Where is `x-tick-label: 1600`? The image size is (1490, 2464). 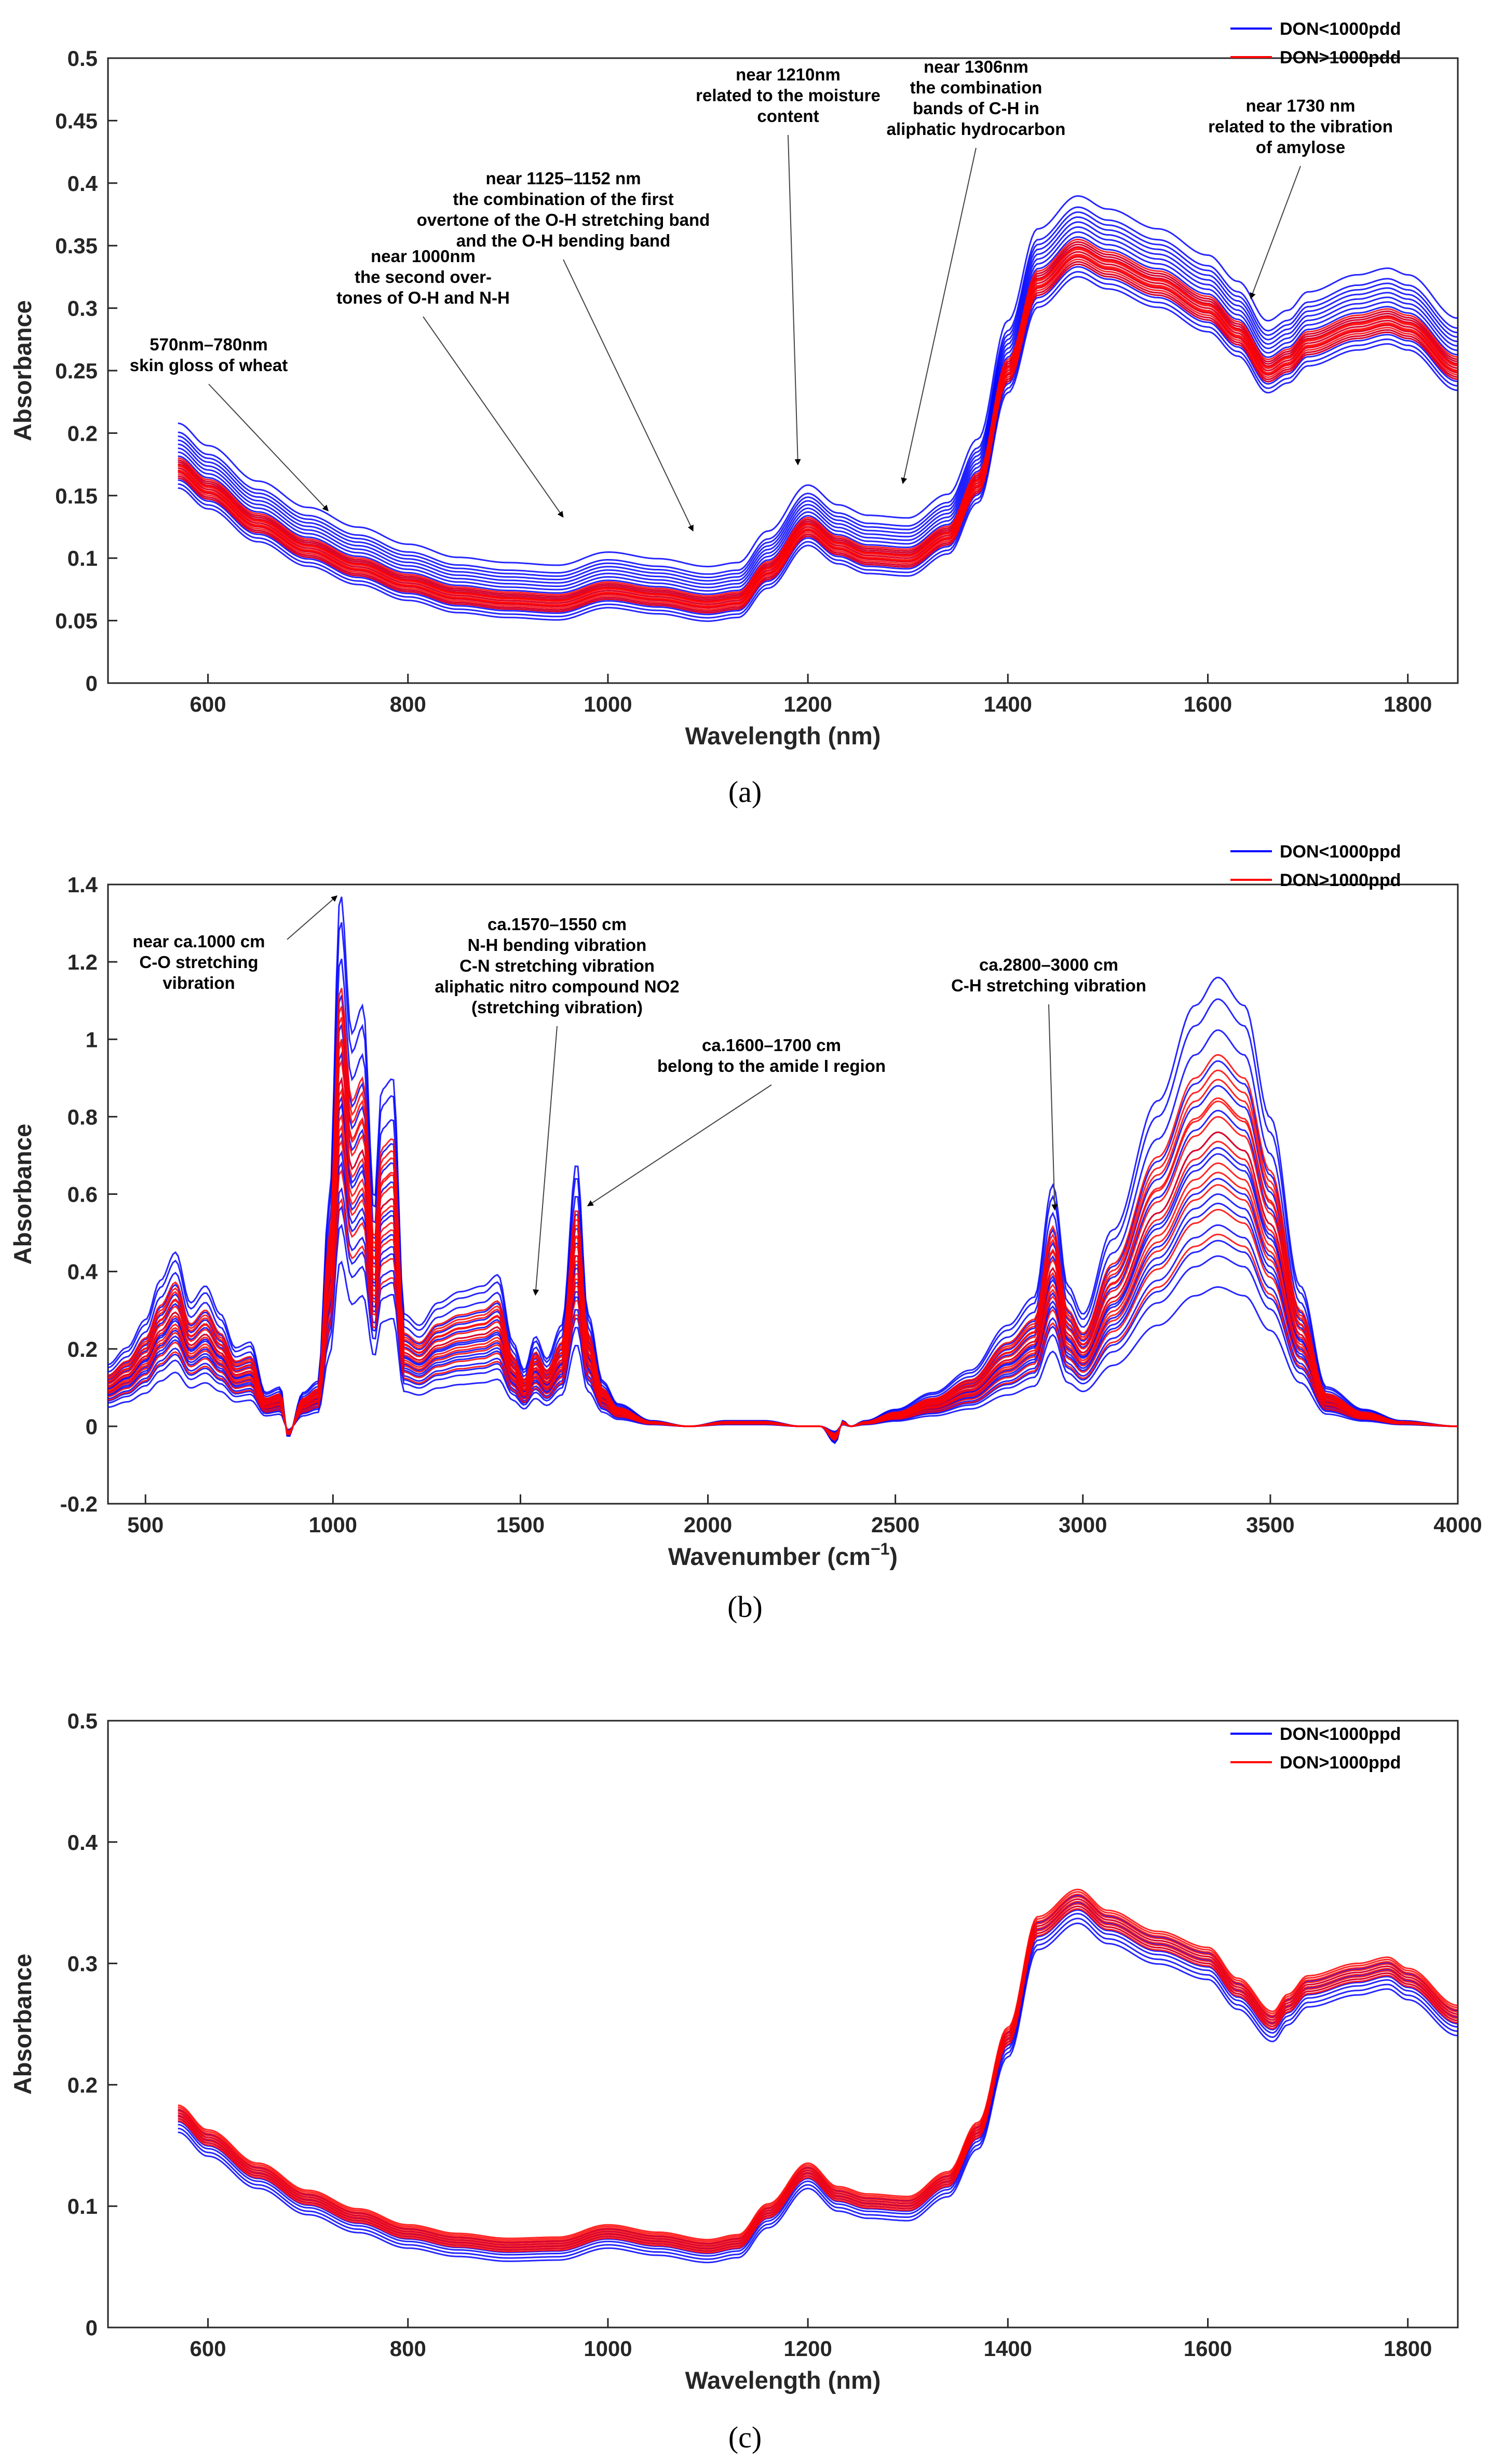
x-tick-label: 1600 is located at coordinates (1208, 704).